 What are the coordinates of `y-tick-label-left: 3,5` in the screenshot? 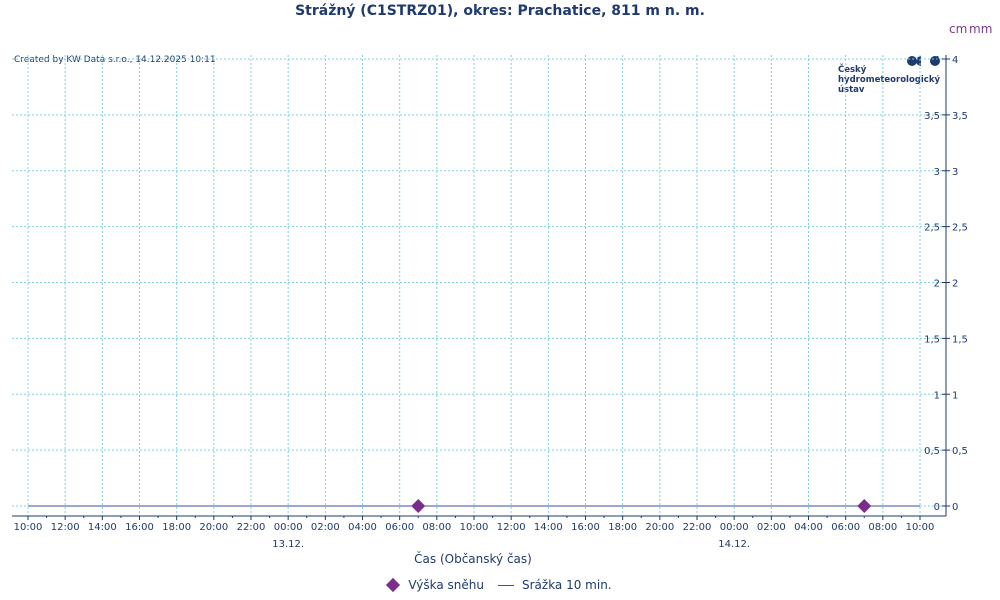 It's located at (932, 116).